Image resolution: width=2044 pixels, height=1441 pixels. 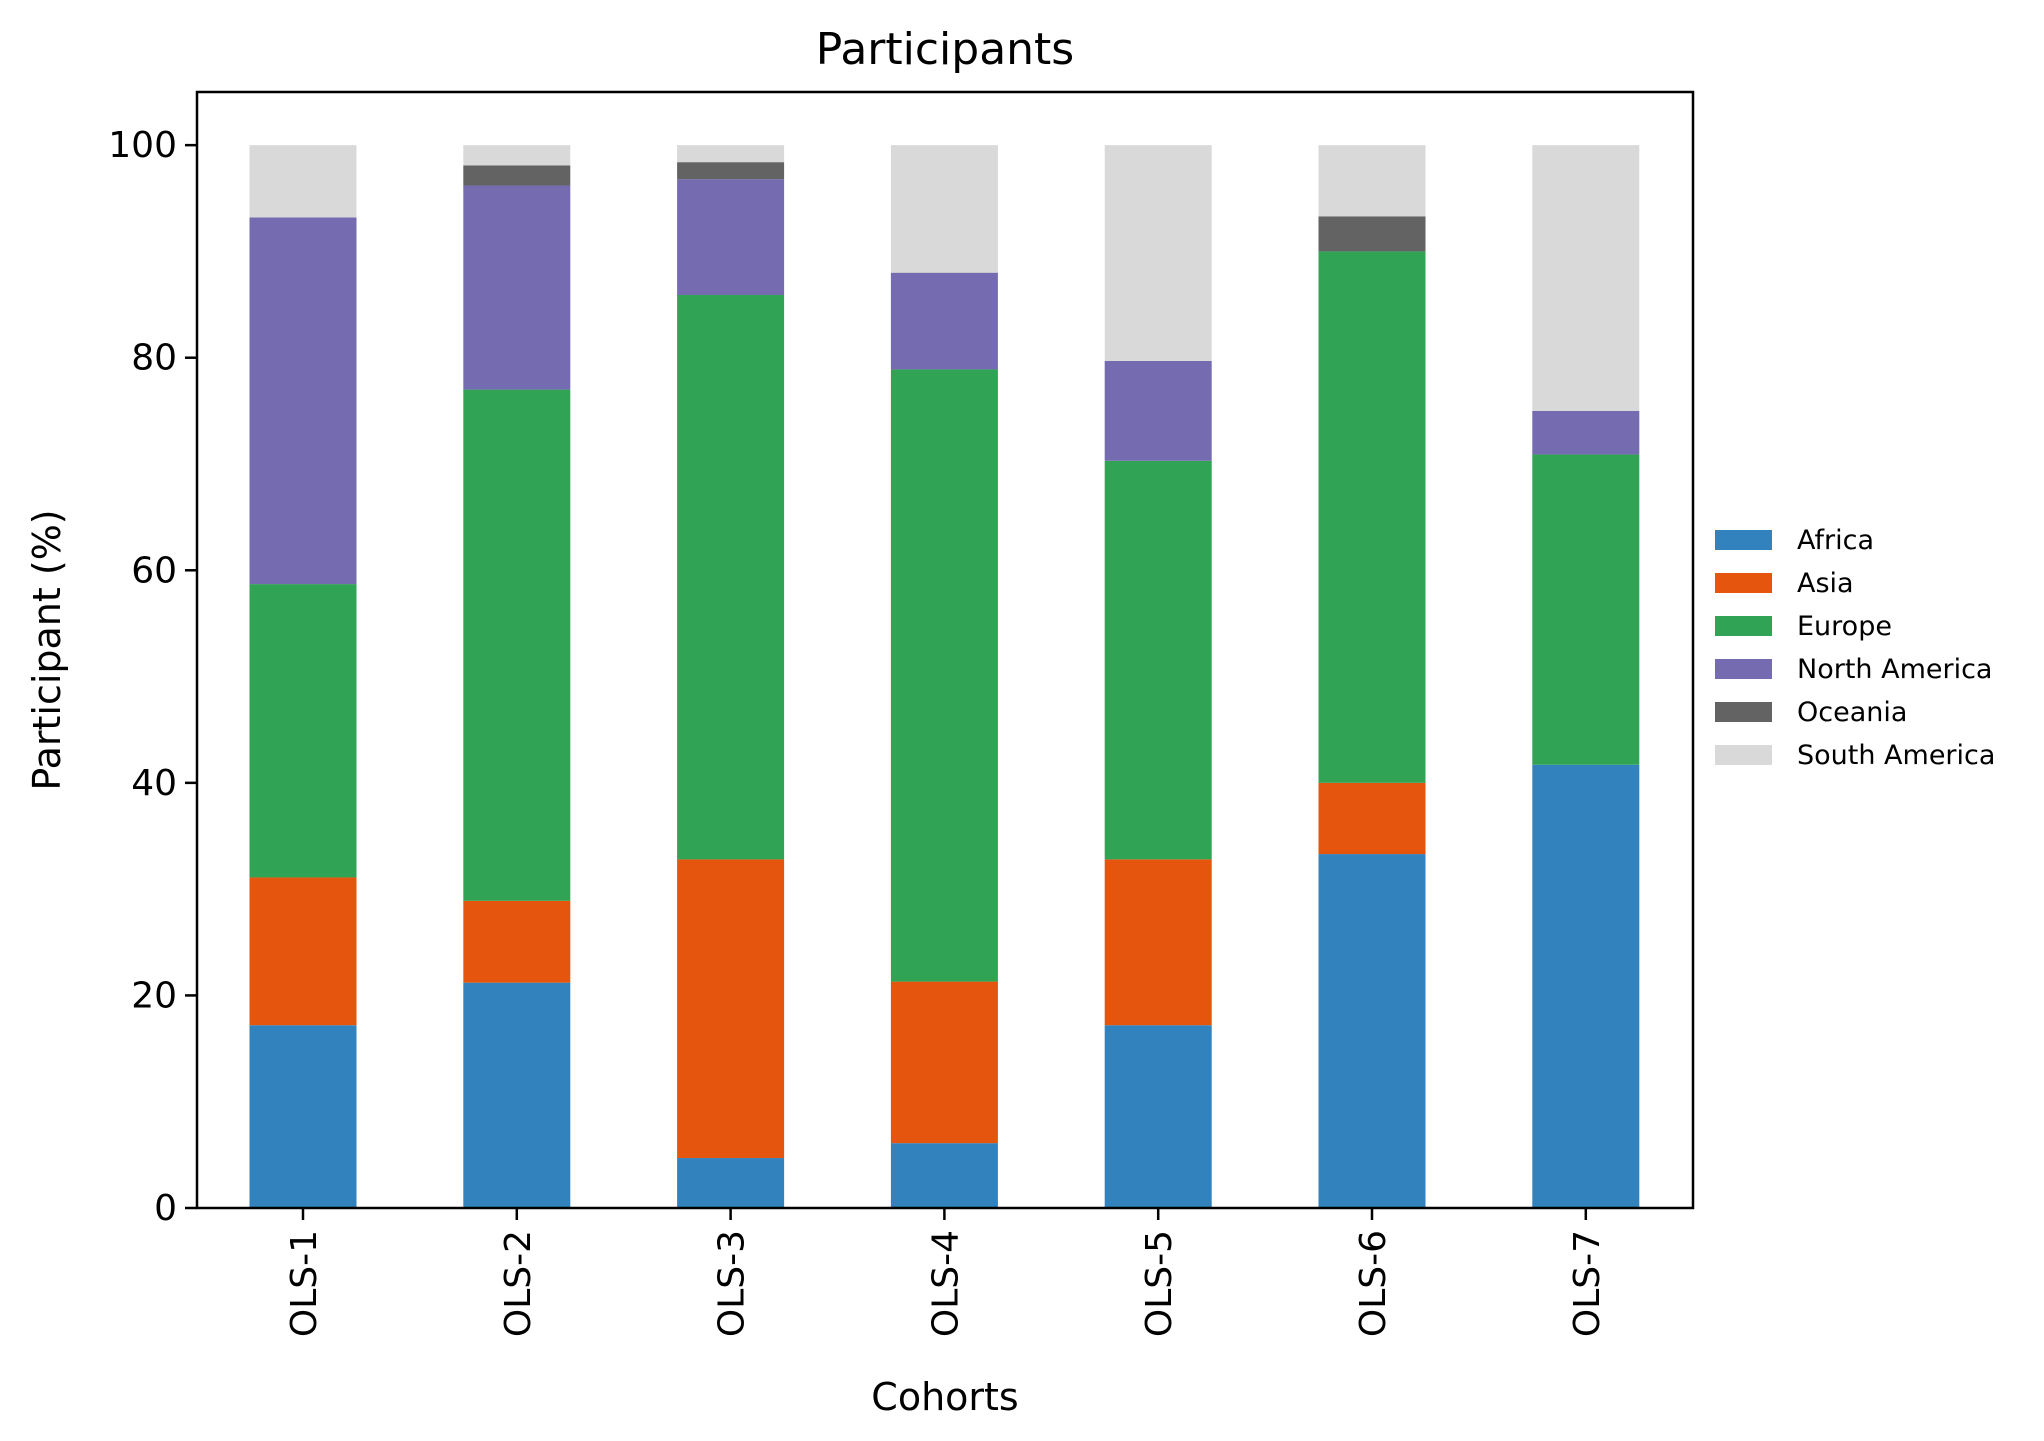 What do you see at coordinates (303, 401) in the screenshot?
I see `bar-segment-ols-1-north-america` at bounding box center [303, 401].